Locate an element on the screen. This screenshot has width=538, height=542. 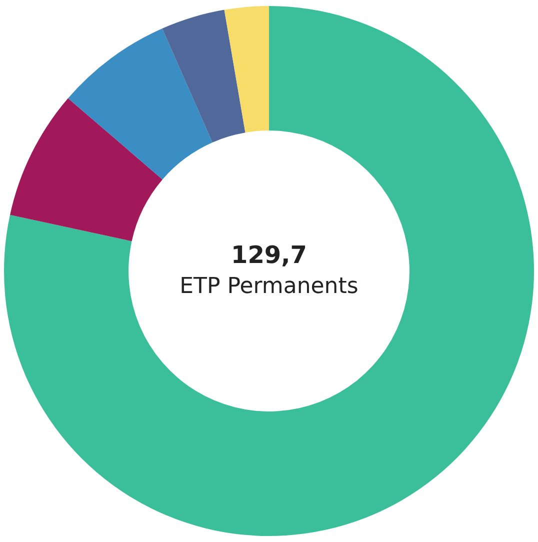
text: 129,7 is located at coordinates (269, 255).